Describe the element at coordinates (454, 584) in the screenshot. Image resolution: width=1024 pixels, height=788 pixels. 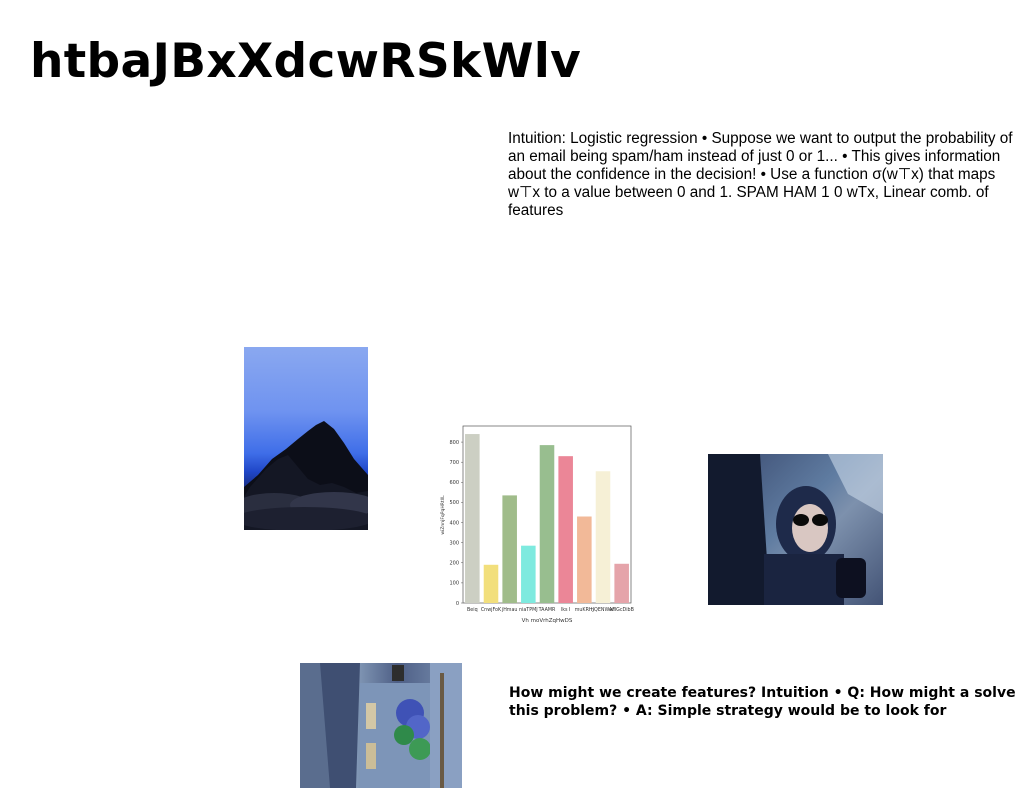
I see `chart-y-tick-label: 100` at that location.